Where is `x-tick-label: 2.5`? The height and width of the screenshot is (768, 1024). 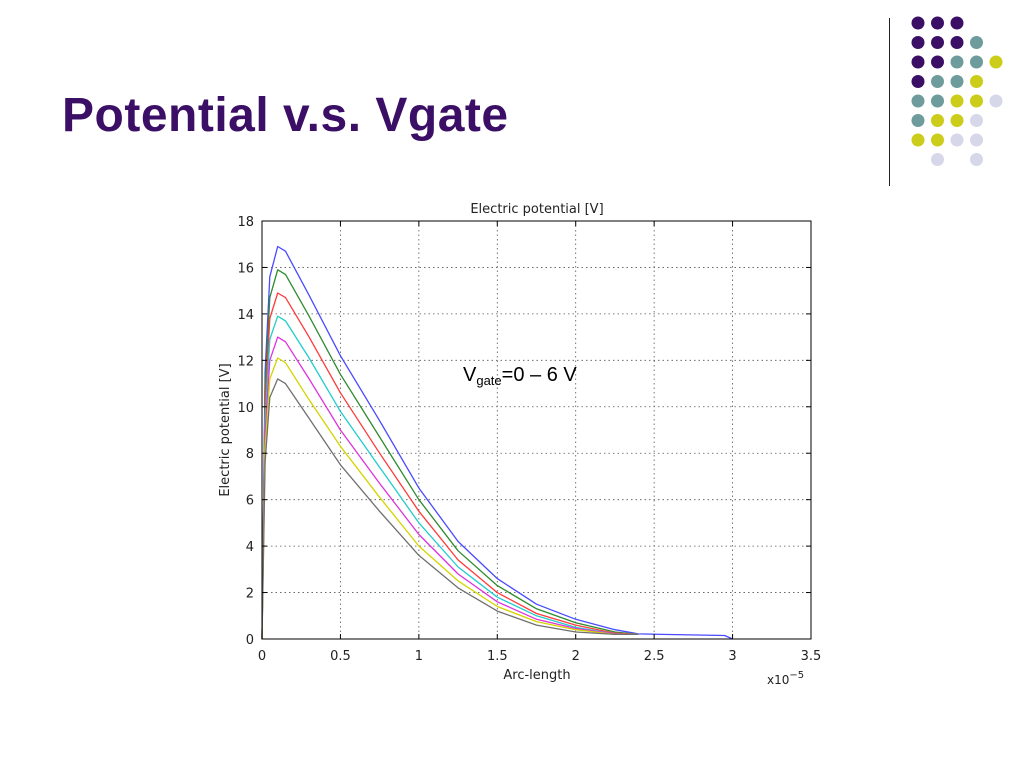
x-tick-label: 2.5 is located at coordinates (654, 656).